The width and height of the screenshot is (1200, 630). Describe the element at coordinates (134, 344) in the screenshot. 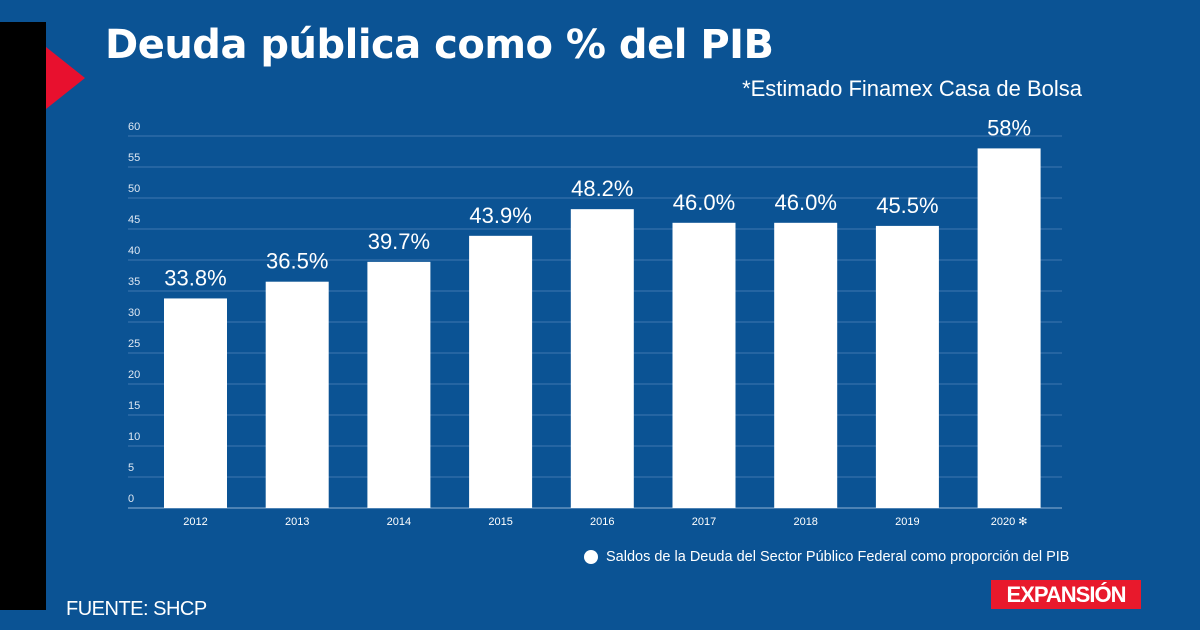

I see `y-tick-label: 25` at that location.